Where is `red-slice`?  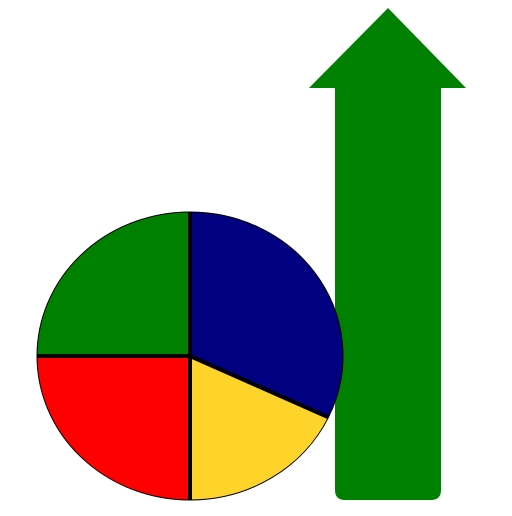 red-slice is located at coordinates (113, 428).